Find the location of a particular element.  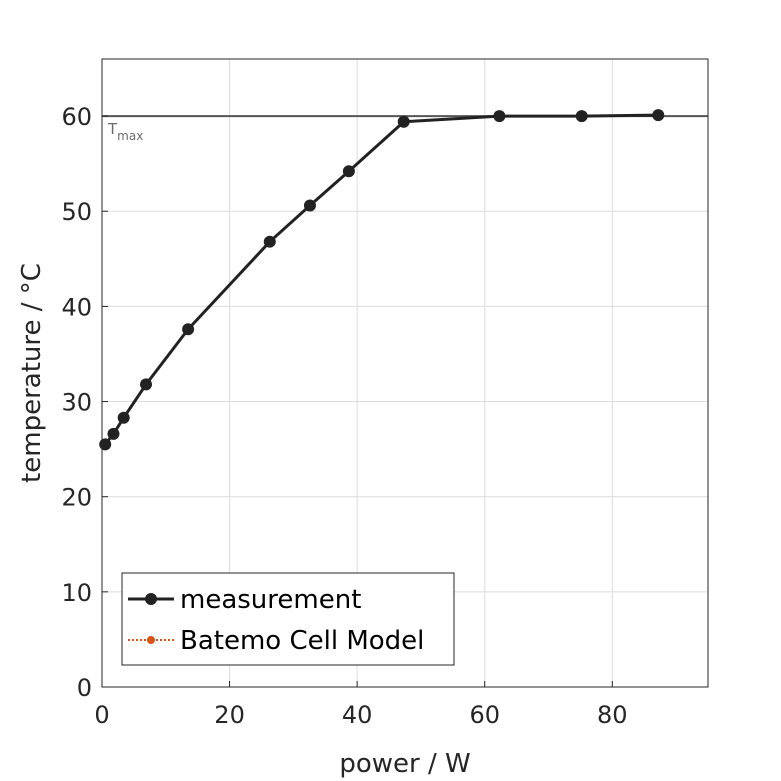

y-tick-label: 30 is located at coordinates (76, 403).